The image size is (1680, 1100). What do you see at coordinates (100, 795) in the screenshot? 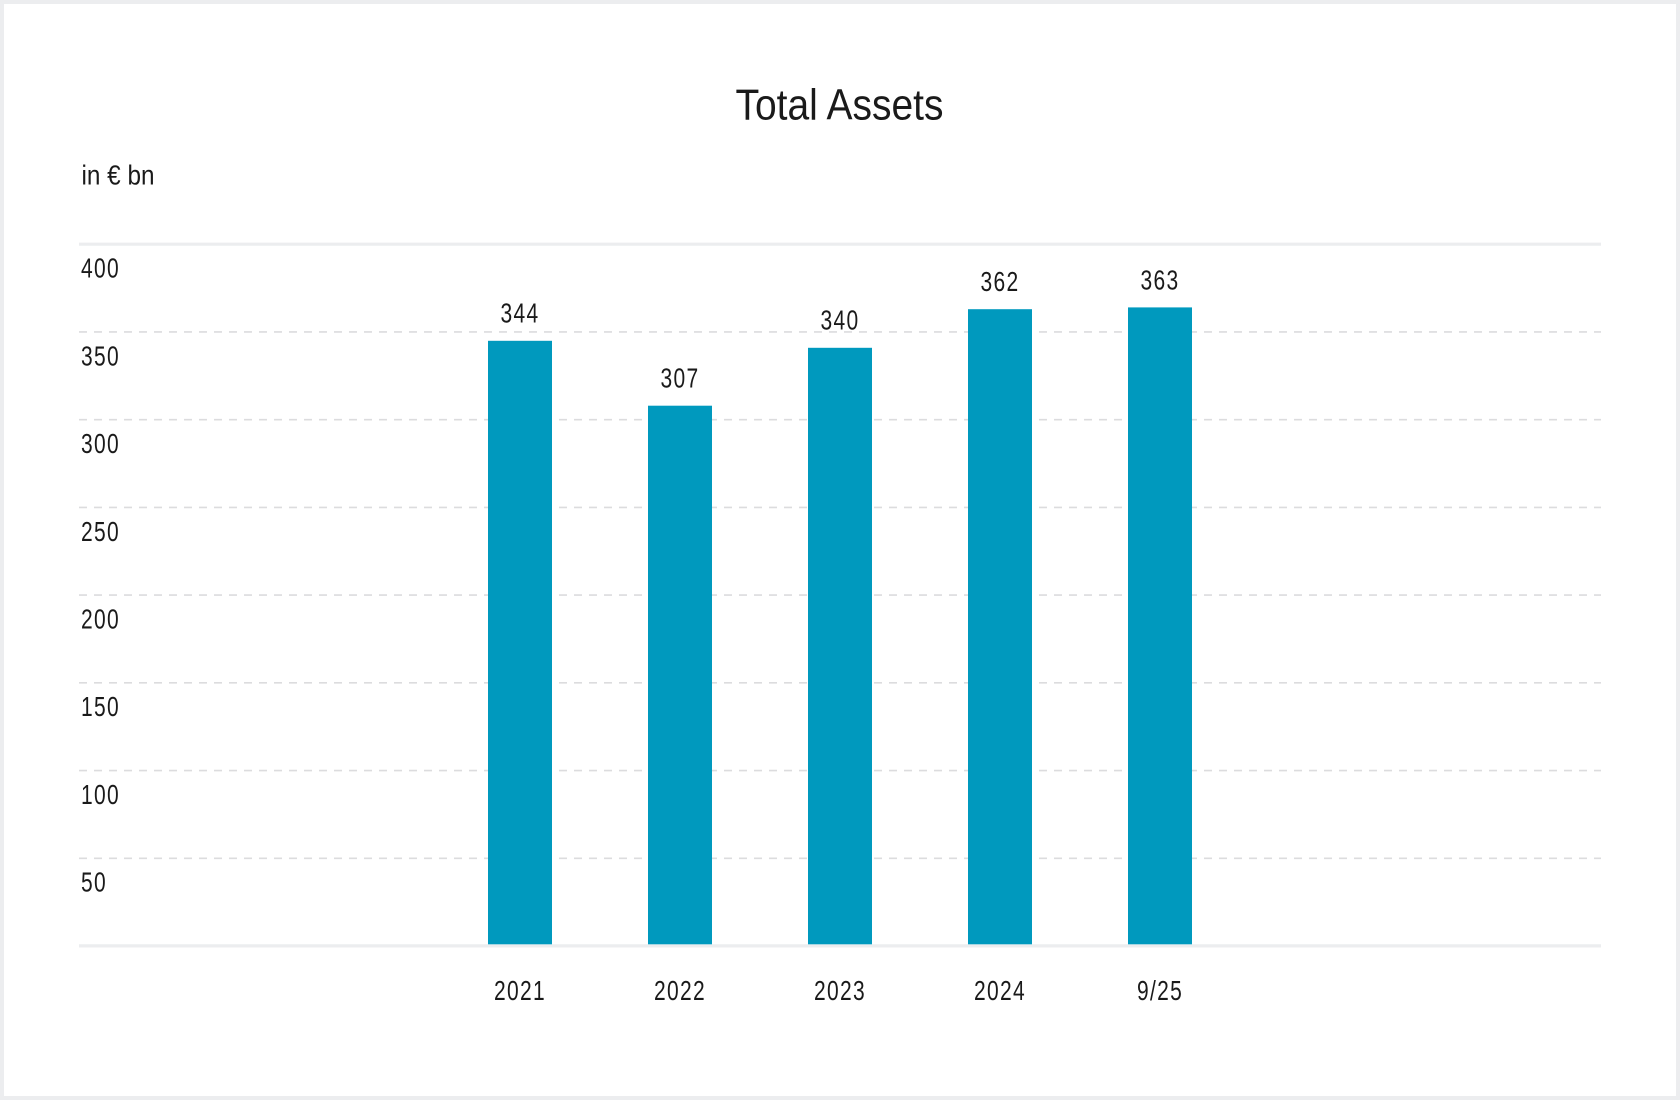
I see `svg-text: 100` at bounding box center [100, 795].